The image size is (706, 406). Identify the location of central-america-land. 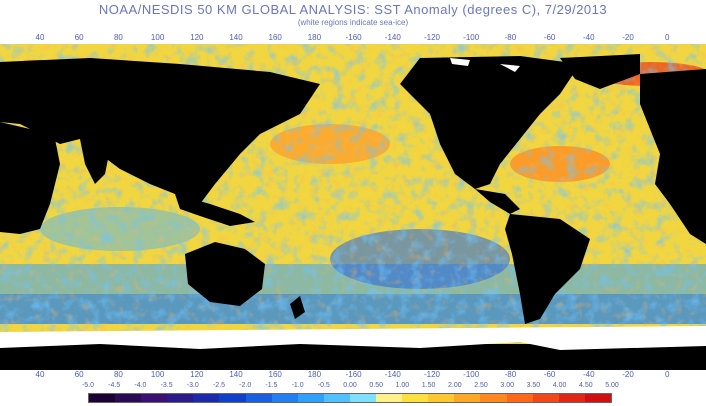
(497, 201).